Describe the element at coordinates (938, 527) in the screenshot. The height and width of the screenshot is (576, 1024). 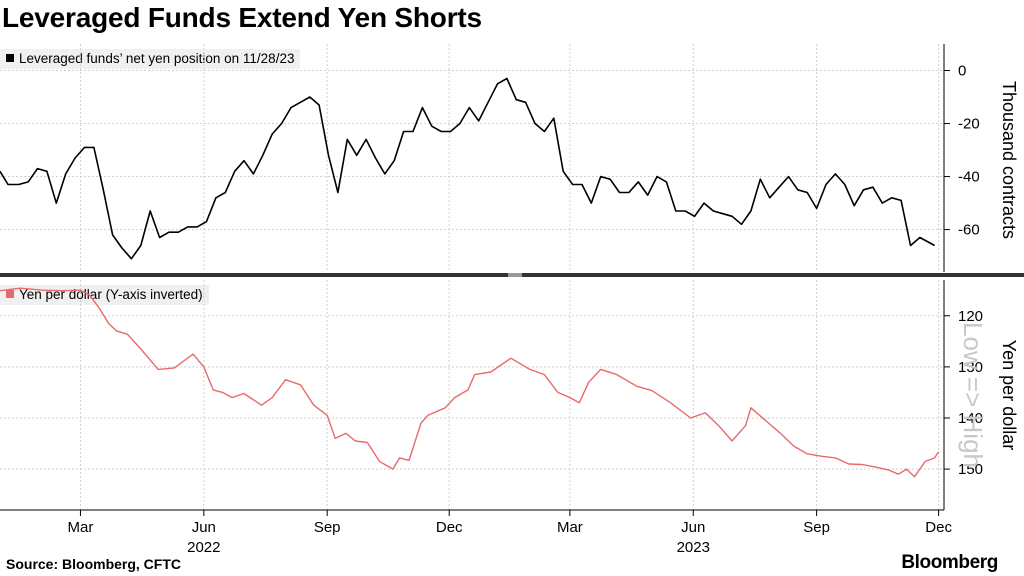
I see `x-tick-label-7: Dec` at that location.